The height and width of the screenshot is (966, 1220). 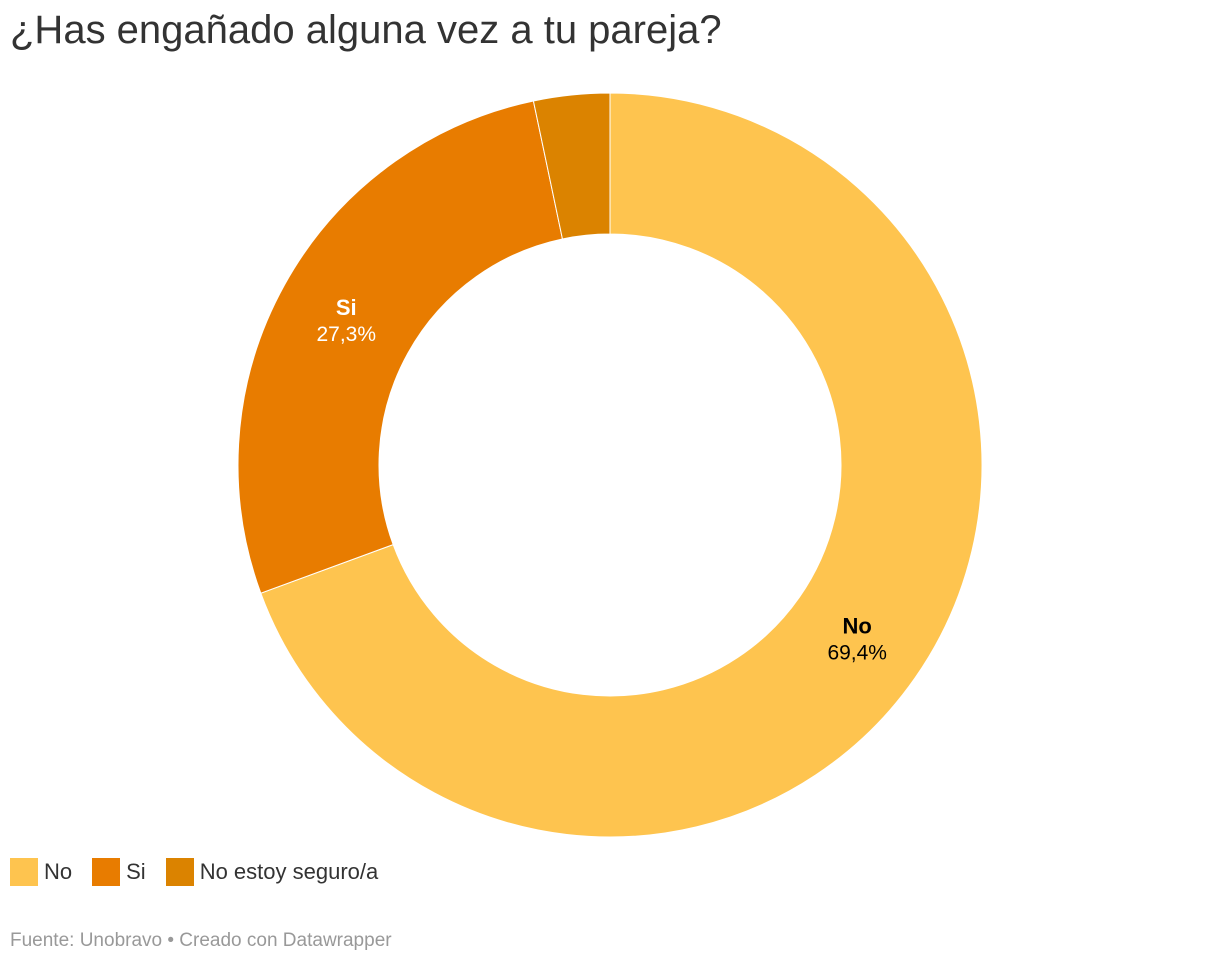 I want to click on legend-swatch-no-estoy-seguro, so click(x=179, y=872).